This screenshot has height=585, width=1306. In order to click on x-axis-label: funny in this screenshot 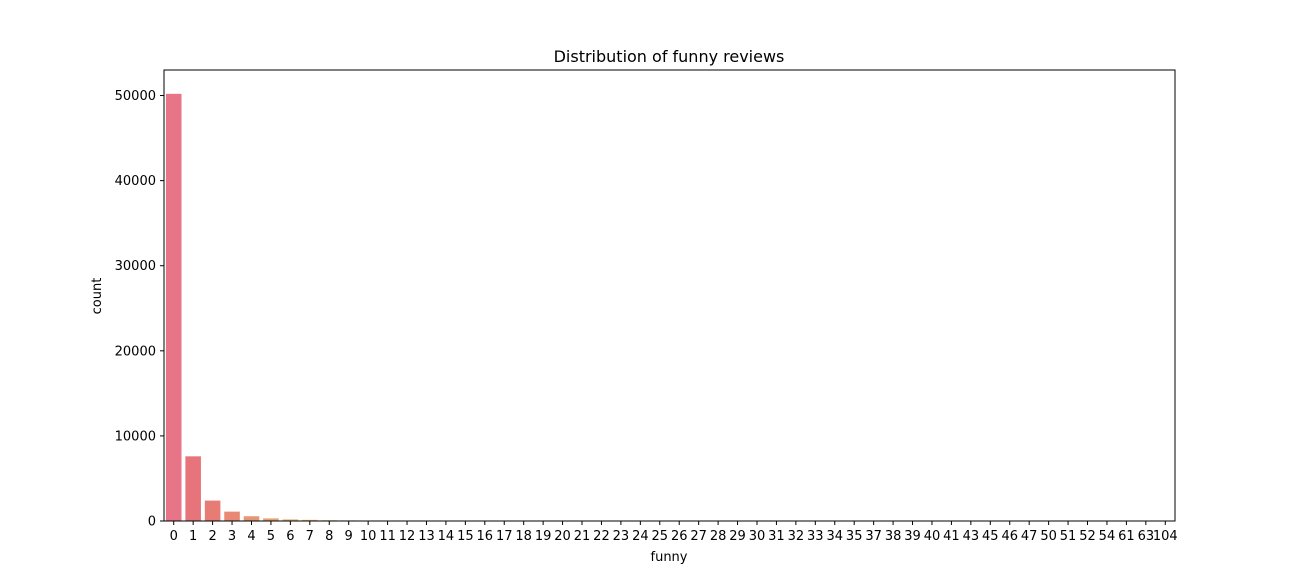, I will do `click(669, 557)`.